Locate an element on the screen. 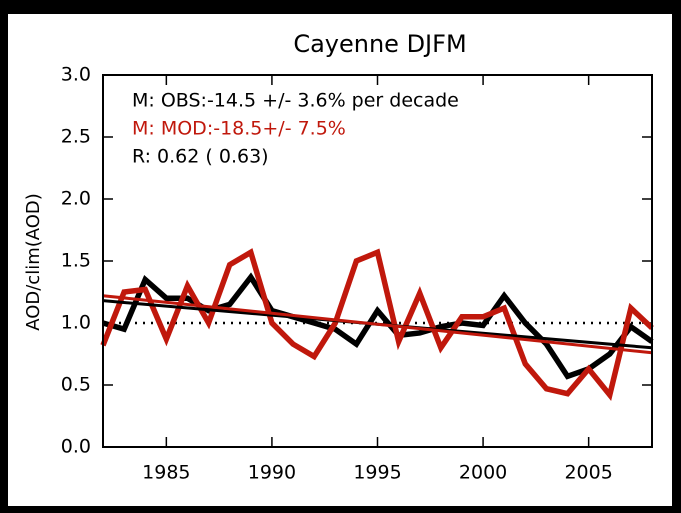  y-tick-label: 2.5 is located at coordinates (76, 137).